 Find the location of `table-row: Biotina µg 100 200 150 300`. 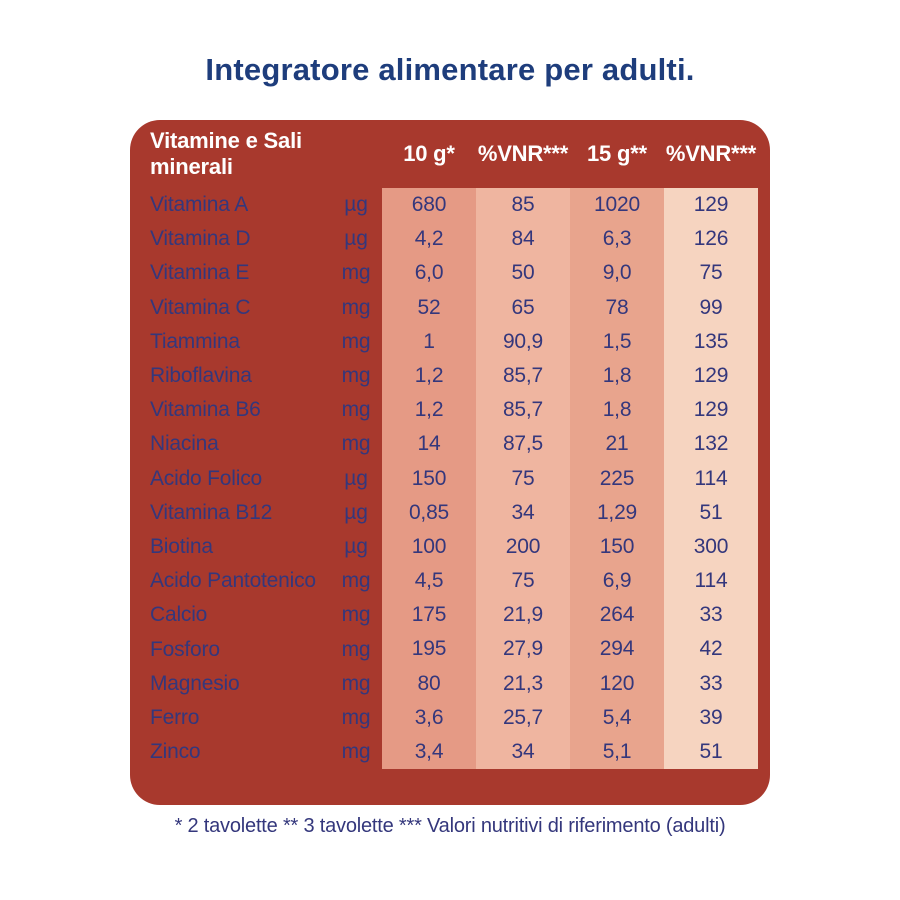

table-row: Biotina µg 100 200 150 300 is located at coordinates (460, 547).